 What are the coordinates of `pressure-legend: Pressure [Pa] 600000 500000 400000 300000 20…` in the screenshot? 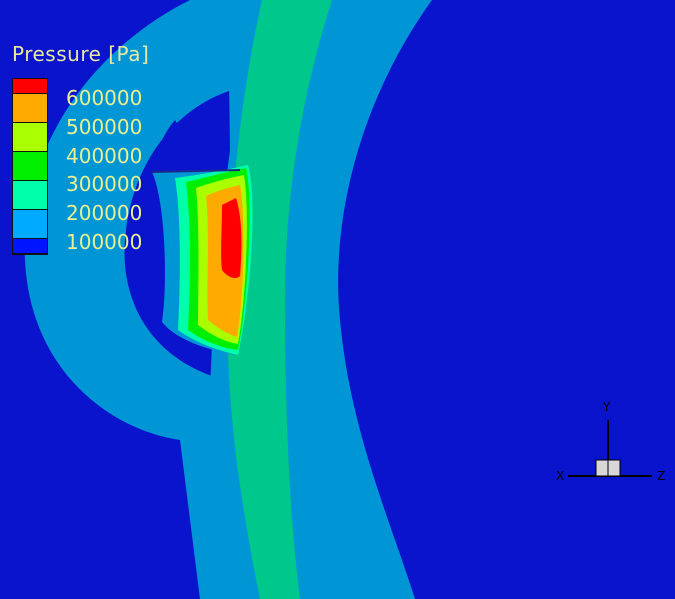 It's located at (81, 148).